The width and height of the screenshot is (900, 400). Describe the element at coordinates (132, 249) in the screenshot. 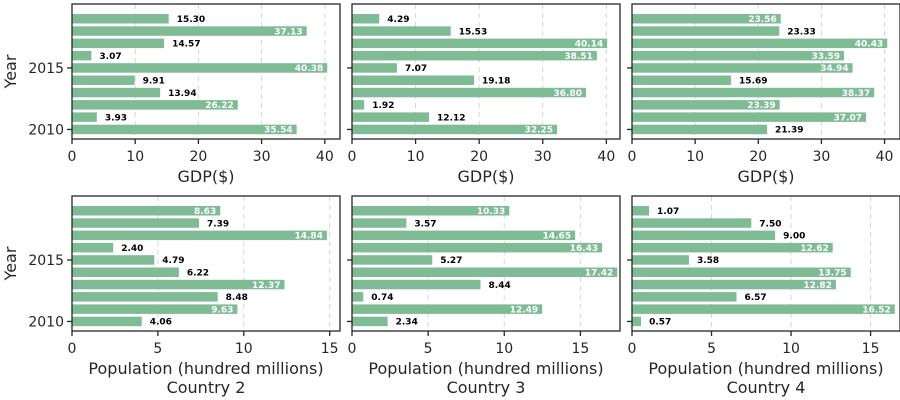

I see `bar-value-label: 2.40` at that location.